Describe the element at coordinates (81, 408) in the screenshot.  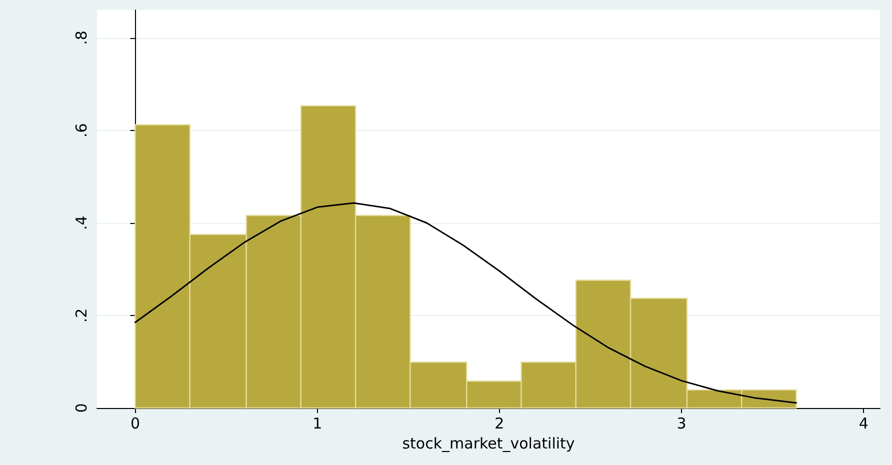
I see `y-tick-label: 0` at that location.